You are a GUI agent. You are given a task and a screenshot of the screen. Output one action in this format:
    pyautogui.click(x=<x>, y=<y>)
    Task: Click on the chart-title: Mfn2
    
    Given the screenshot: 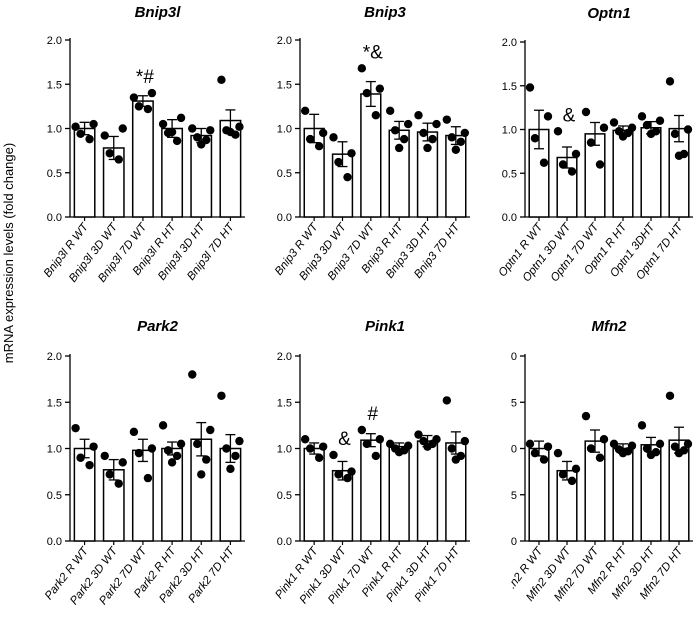 What is the action you would take?
    pyautogui.click(x=610, y=326)
    